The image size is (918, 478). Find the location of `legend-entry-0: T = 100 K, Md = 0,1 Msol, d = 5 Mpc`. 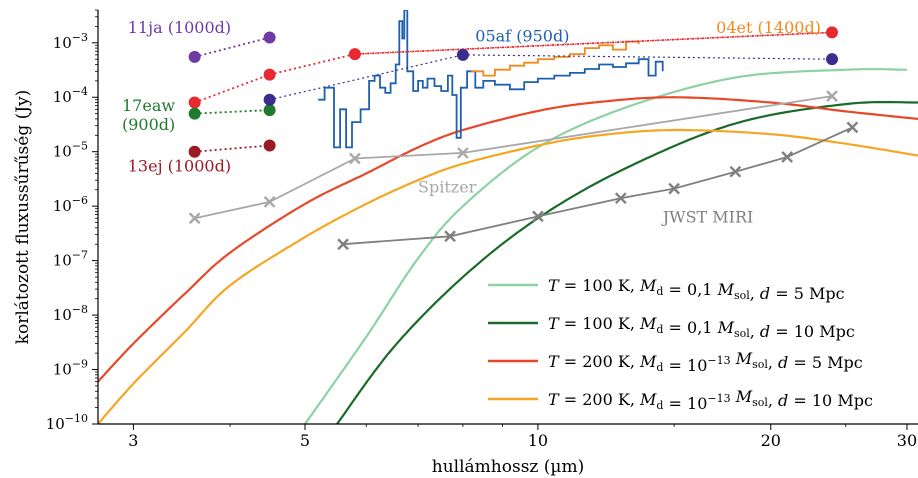

legend-entry-0: T = 100 K, Md = 0,1 Msol, d = 5 Mpc is located at coordinates (696, 289).